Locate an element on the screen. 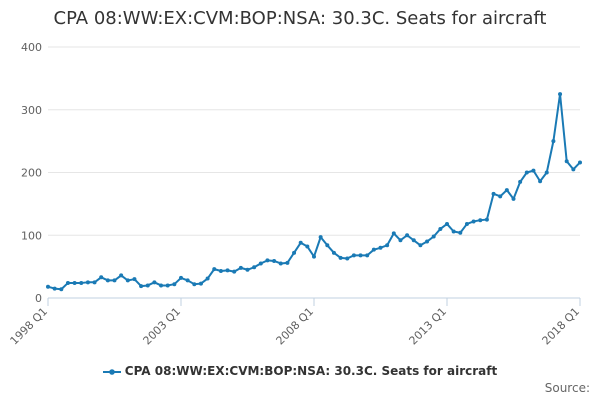 The image size is (600, 400). x-tick-label: 2013 Q1 is located at coordinates (428, 326).